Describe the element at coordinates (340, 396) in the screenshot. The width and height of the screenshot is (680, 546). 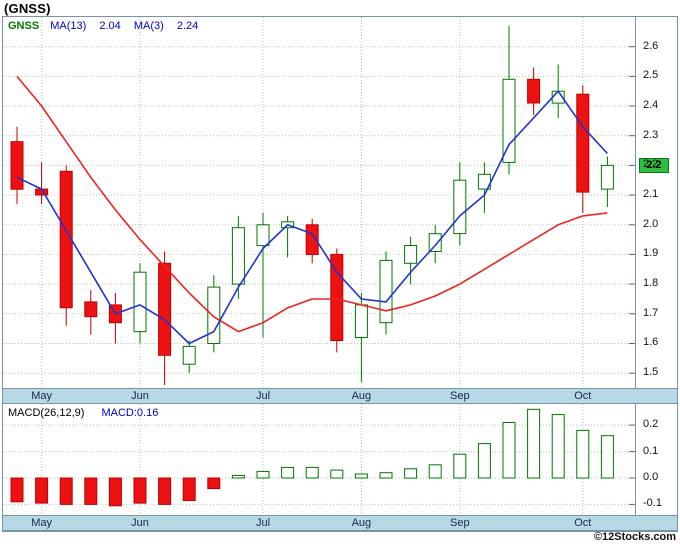
I see `price-x-axis-band: May Jun Jul Aug Sep Oct` at that location.